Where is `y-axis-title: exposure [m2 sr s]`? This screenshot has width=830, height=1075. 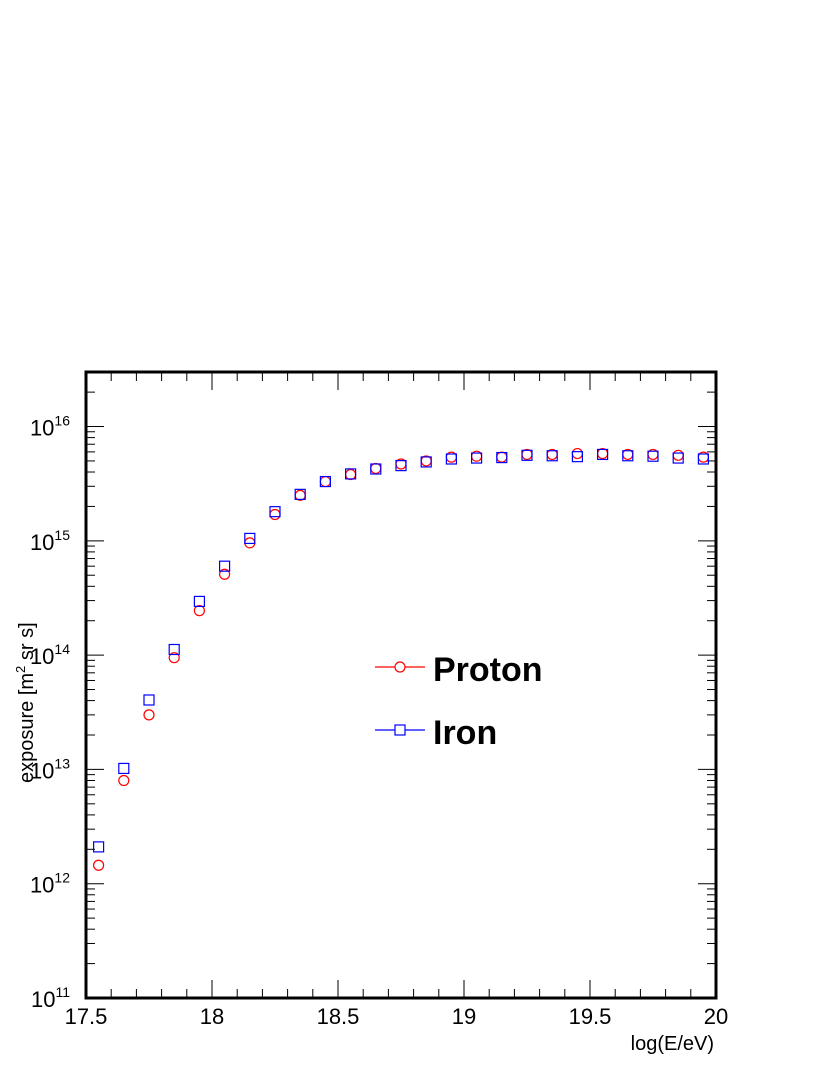 y-axis-title: exposure [m2 sr s] is located at coordinates (25, 702).